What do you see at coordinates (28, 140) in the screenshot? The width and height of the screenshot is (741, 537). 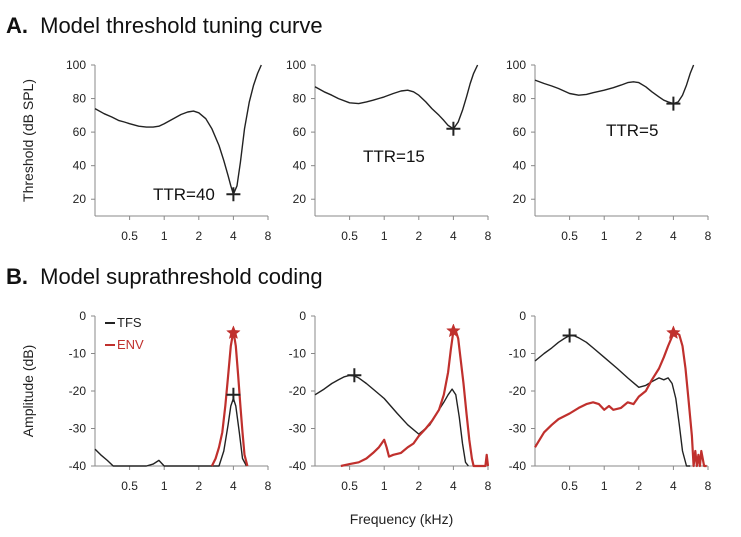 I see `y-axis-label: Threshold (dB SPL)` at bounding box center [28, 140].